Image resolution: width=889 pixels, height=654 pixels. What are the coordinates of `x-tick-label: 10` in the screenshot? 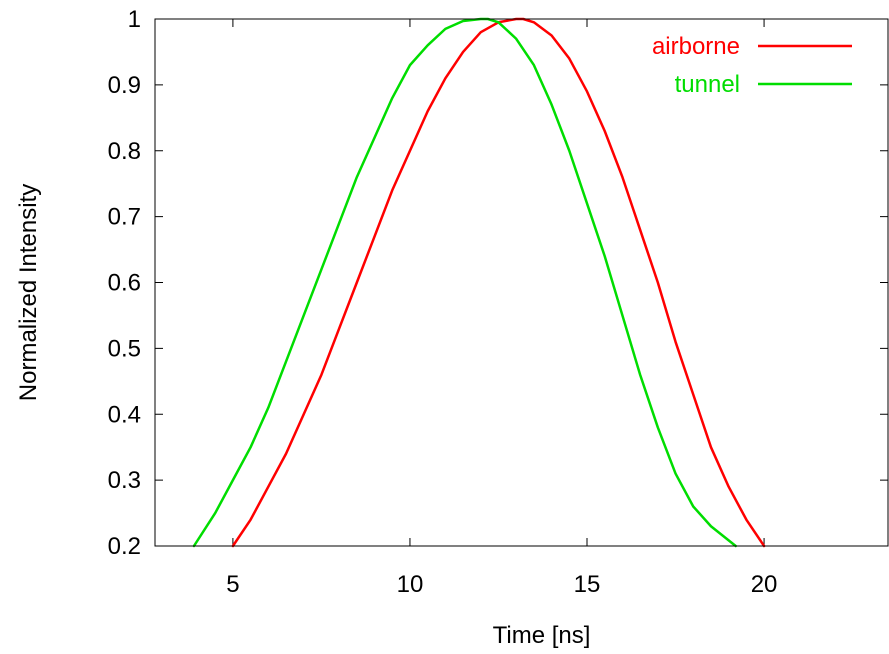 It's located at (410, 584).